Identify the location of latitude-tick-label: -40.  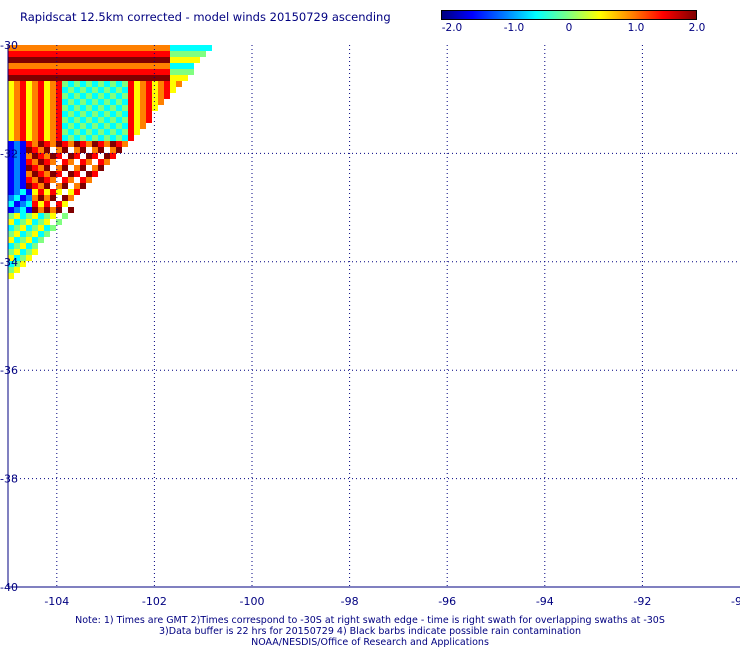
(9, 587).